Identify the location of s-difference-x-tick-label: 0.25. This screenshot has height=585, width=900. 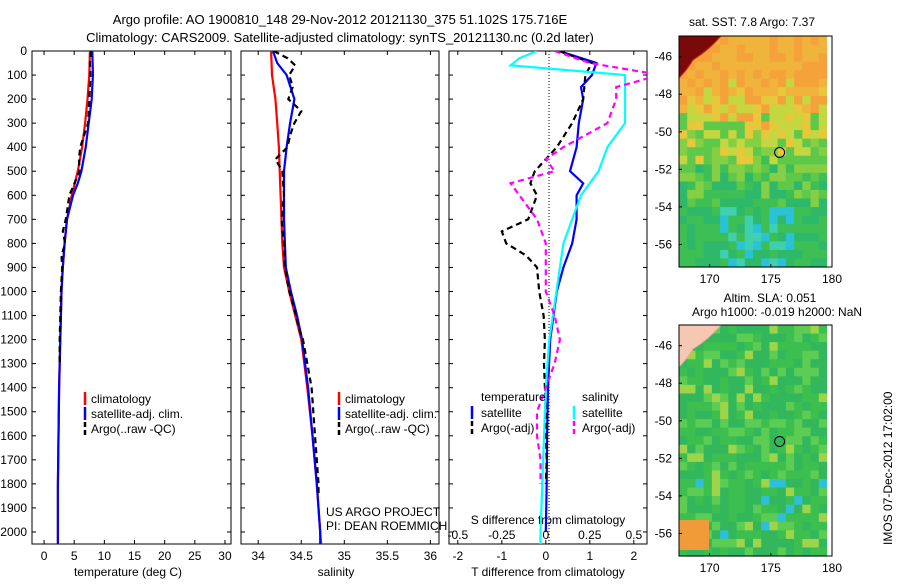
(590, 535).